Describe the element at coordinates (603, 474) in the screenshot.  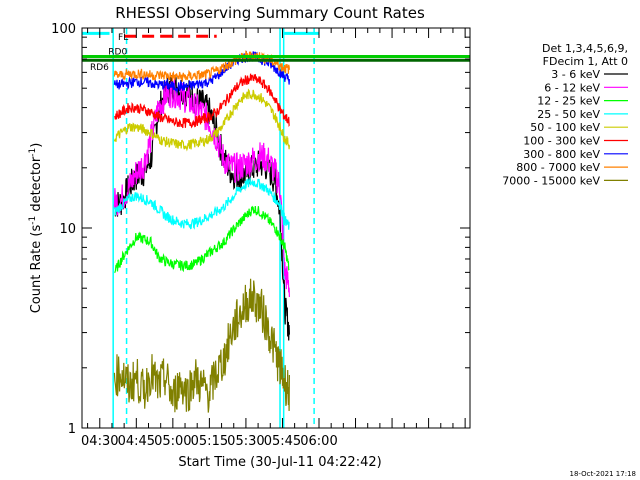
I see `footer-date: 18-Oct-2021 17:18` at that location.